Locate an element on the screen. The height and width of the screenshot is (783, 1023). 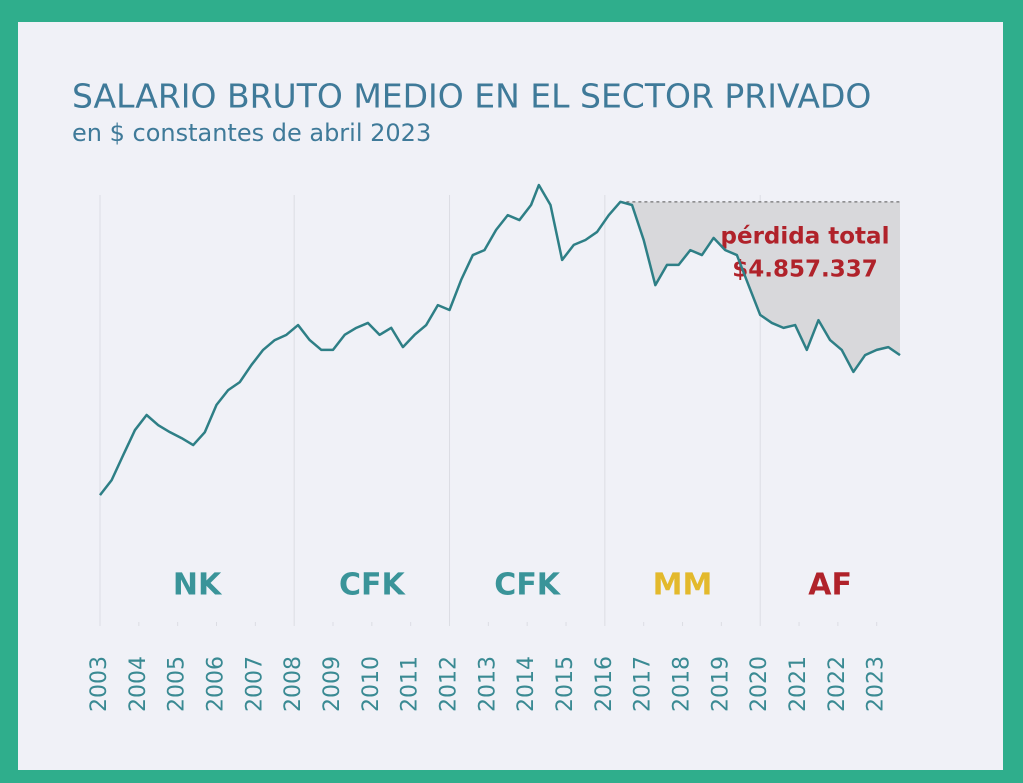
x-tick-label: 2022 is located at coordinates (837, 684).